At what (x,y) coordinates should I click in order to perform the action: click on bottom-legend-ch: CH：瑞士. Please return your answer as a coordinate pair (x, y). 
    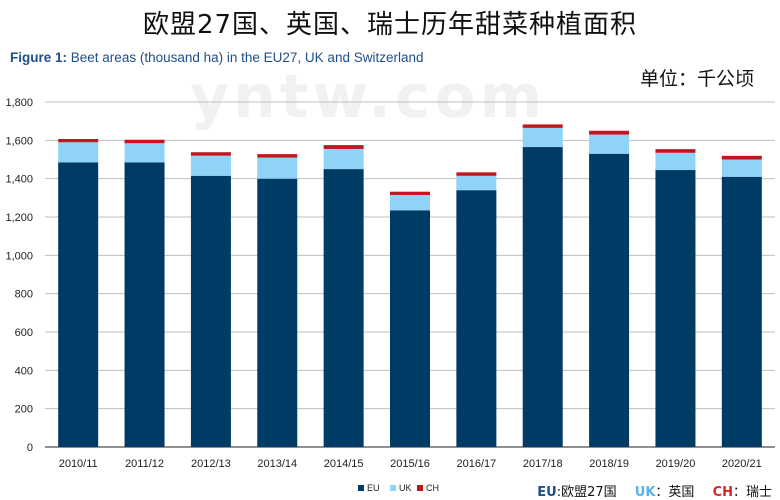
    Looking at the image, I should click on (742, 492).